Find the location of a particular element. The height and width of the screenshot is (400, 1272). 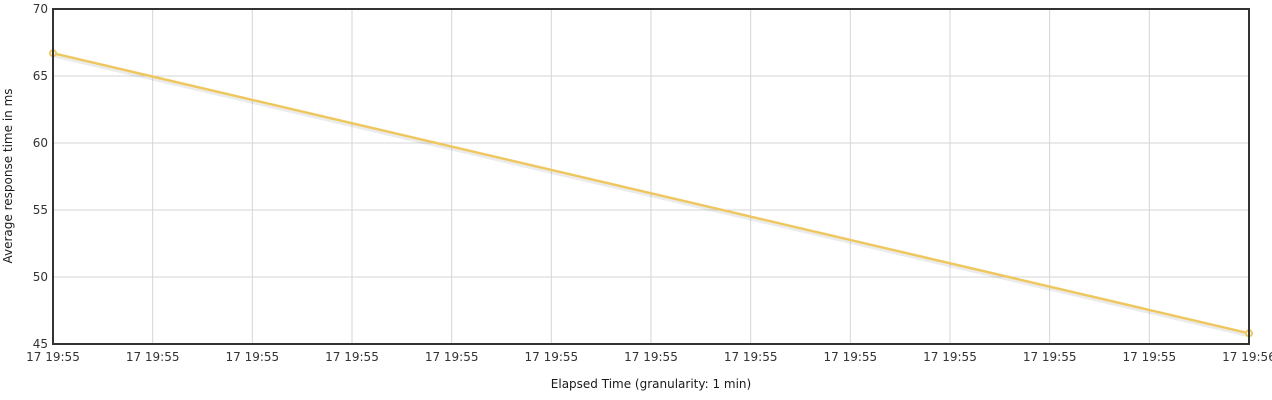

y-tick-label: 45 is located at coordinates (40, 344).